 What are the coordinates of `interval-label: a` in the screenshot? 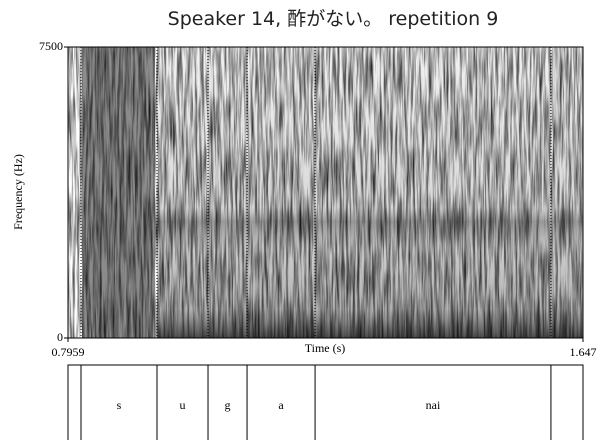 It's located at (281, 405).